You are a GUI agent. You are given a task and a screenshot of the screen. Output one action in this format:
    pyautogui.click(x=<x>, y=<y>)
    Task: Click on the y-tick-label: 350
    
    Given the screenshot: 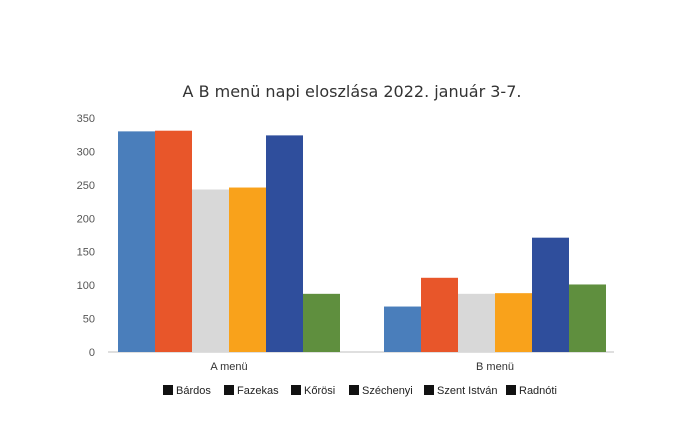 What is the action you would take?
    pyautogui.click(x=86, y=119)
    